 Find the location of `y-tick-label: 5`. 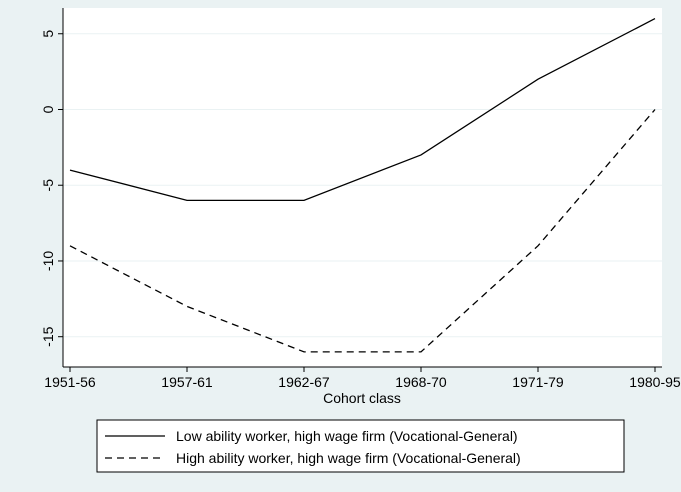

y-tick-label: 5 is located at coordinates (48, 34).